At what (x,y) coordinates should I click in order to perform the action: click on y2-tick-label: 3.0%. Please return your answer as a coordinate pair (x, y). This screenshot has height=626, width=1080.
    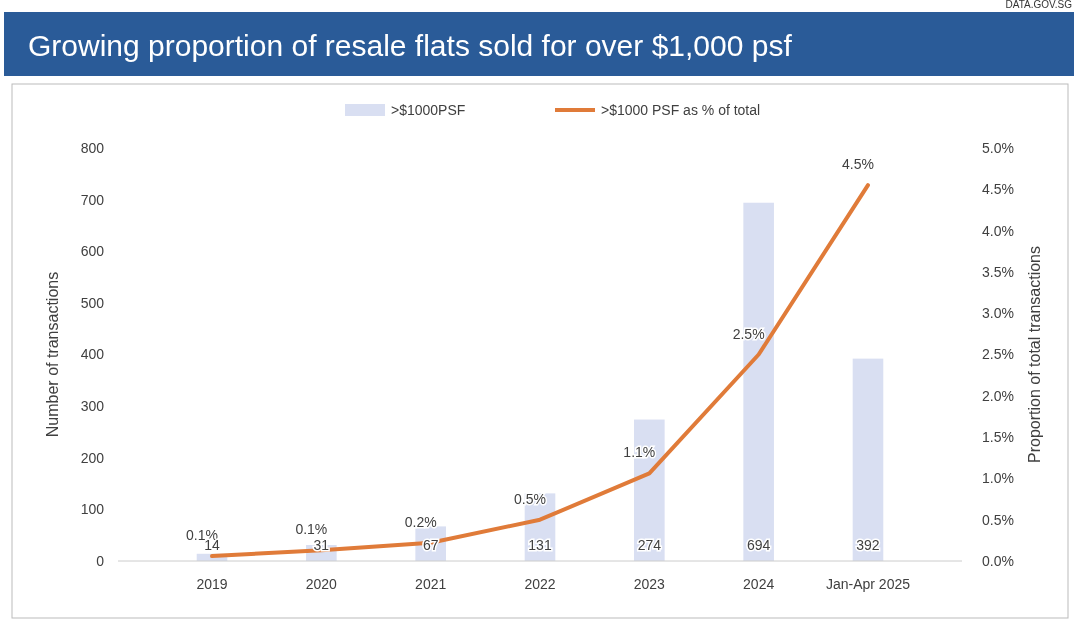
    Looking at the image, I should click on (998, 313).